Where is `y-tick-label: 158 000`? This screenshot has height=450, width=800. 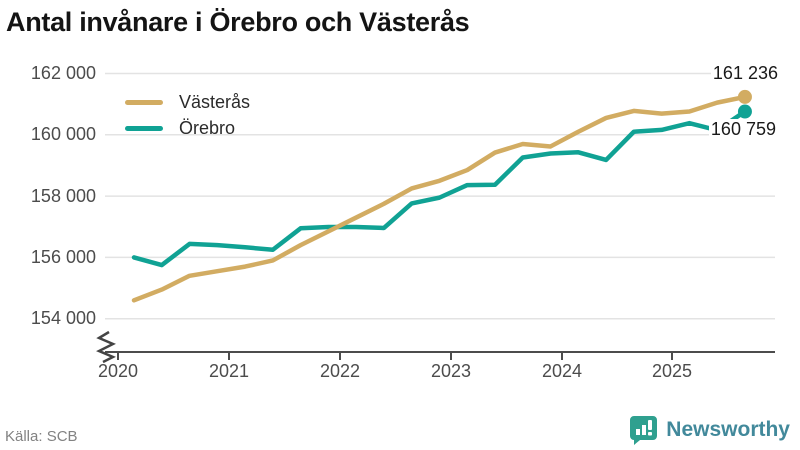 y-tick-label: 158 000 is located at coordinates (63, 196).